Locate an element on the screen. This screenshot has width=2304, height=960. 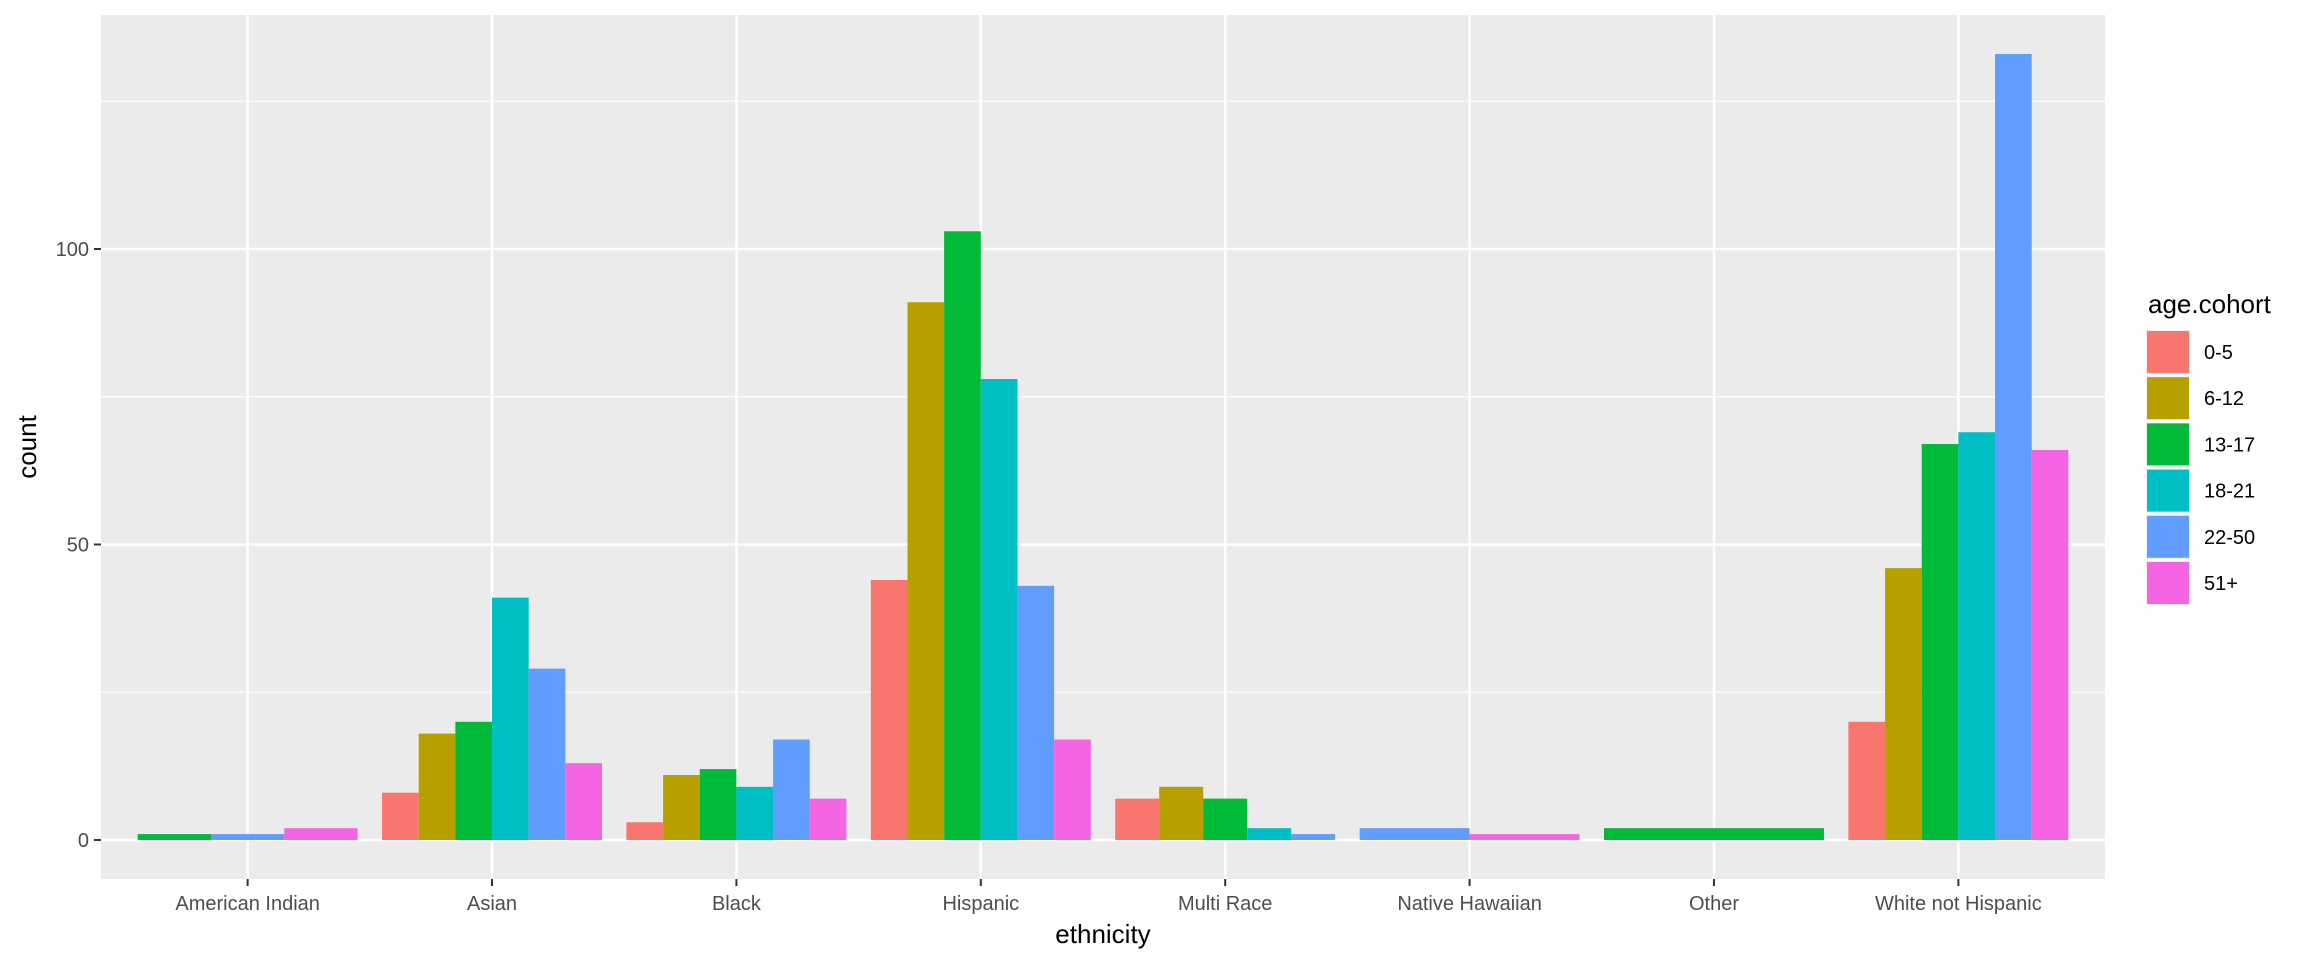
legend: age.cohort 0-5 6-12 13-17 18-21 22-50 51+ is located at coordinates (2209, 447).